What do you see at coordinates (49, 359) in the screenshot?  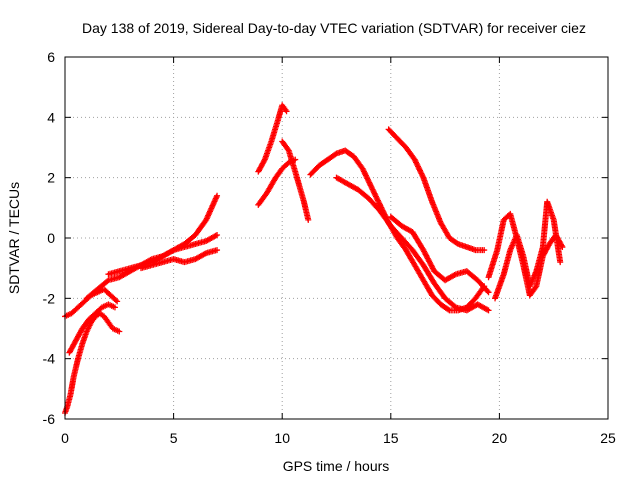 I see `y-tick-label: -4` at bounding box center [49, 359].